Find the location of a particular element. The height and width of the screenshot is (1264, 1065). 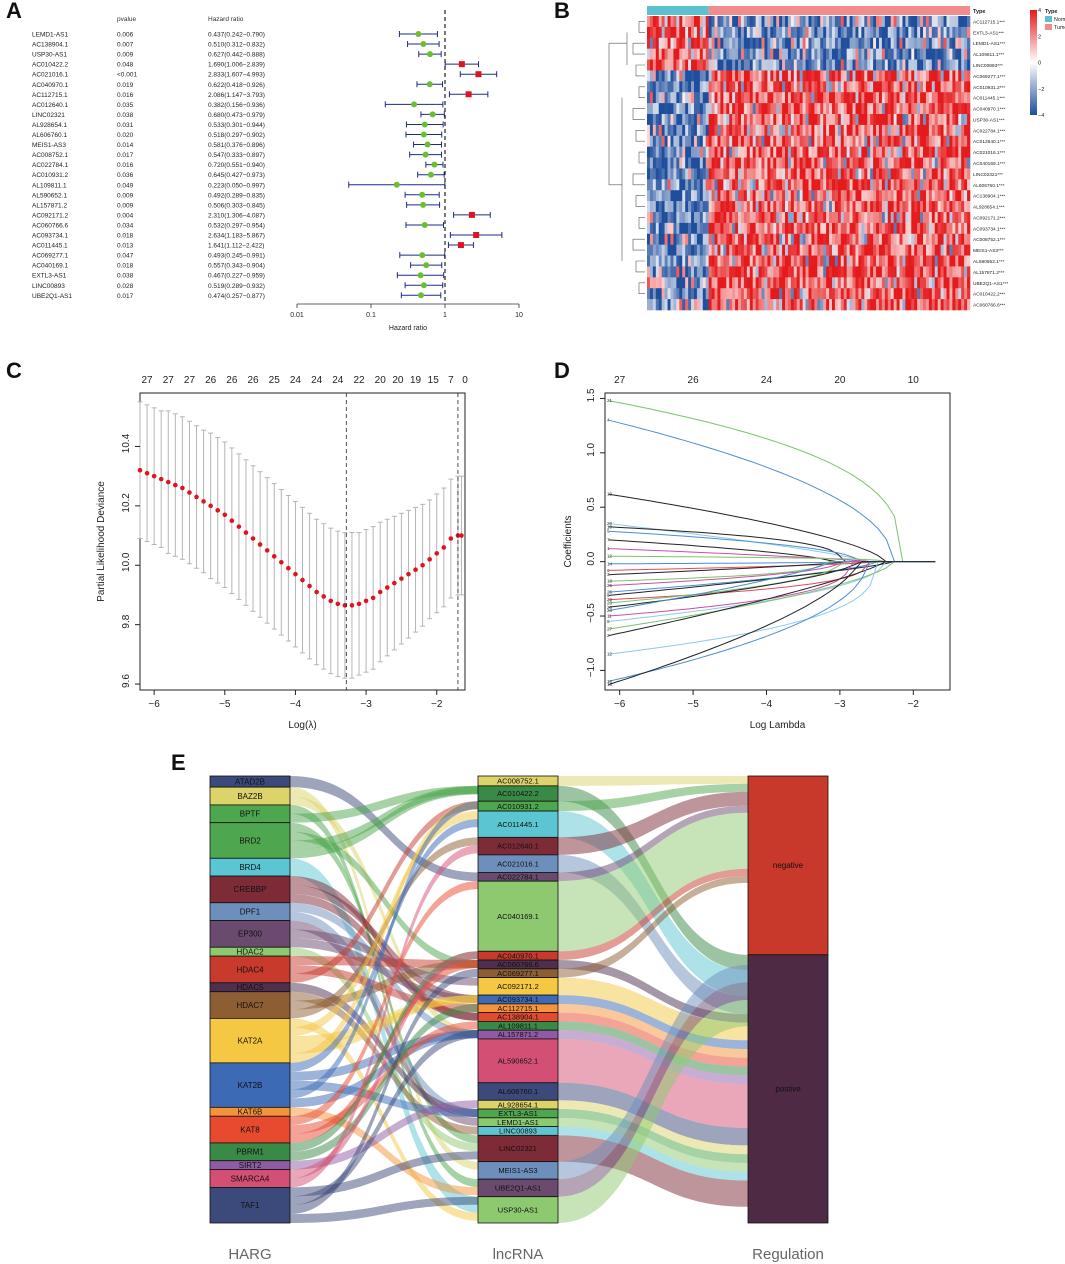

forest-hr-marker is located at coordinates (476, 235).